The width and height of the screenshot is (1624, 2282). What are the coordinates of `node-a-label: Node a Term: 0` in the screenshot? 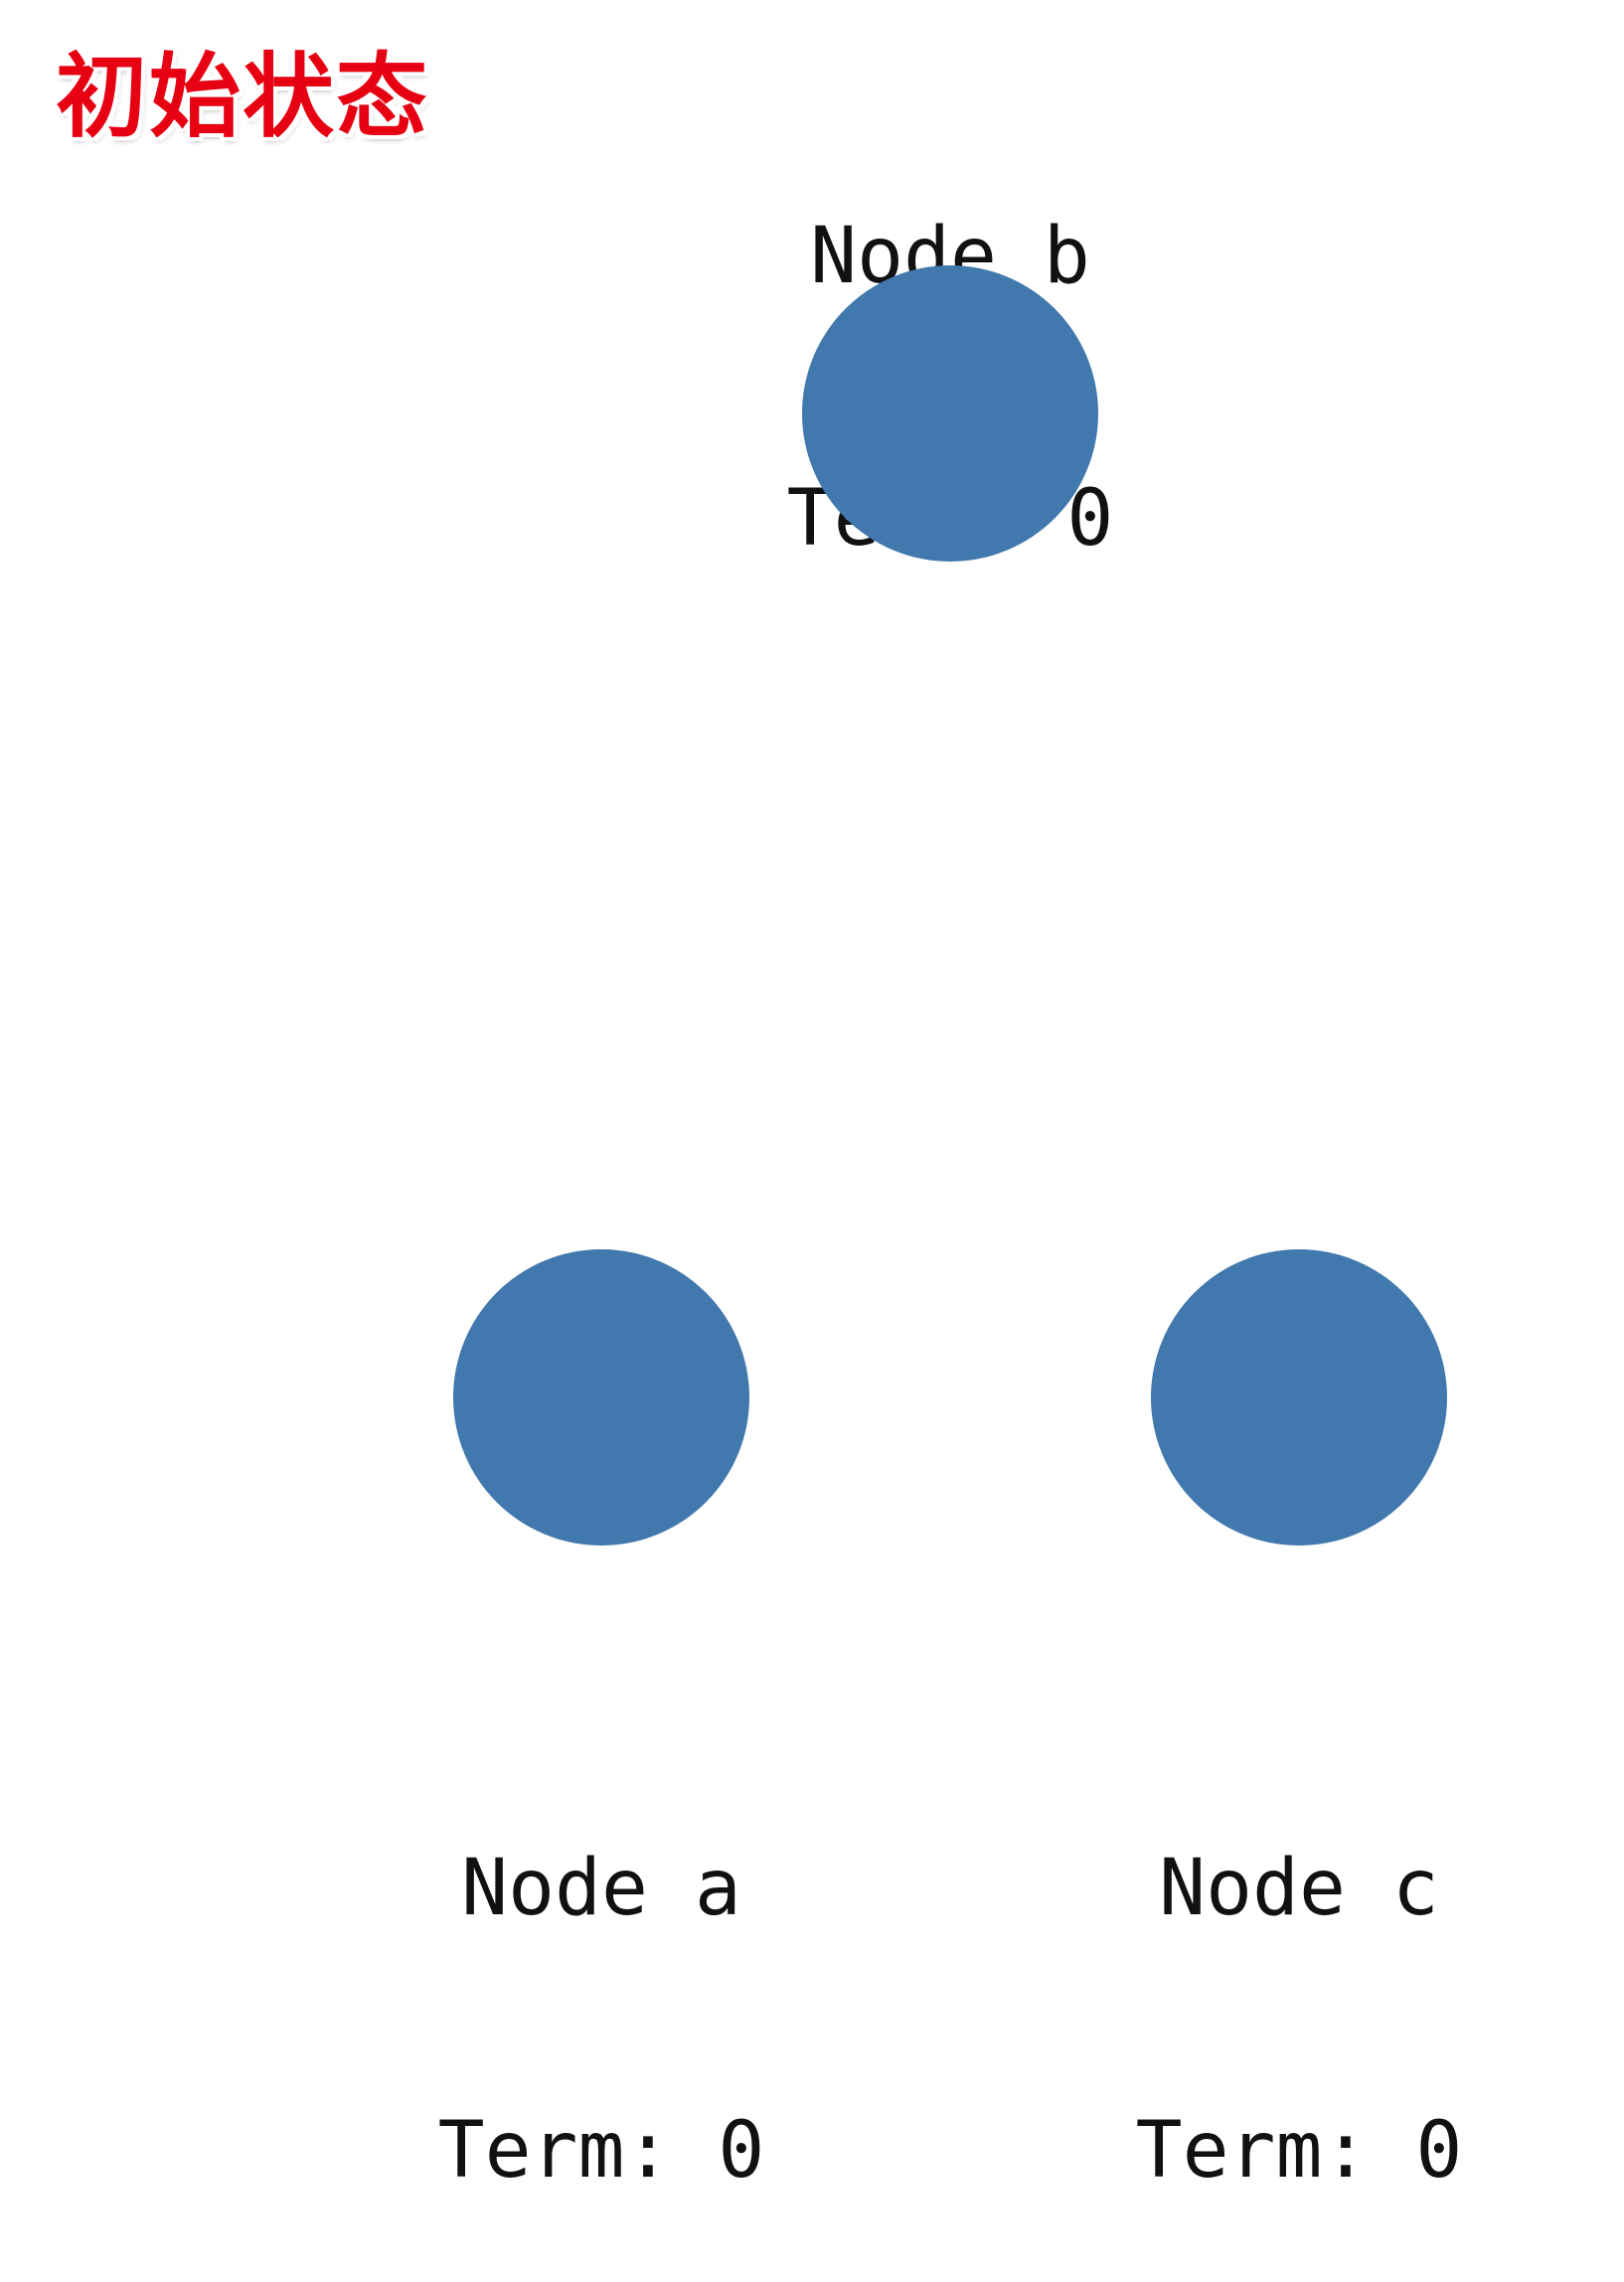 It's located at (601, 1976).